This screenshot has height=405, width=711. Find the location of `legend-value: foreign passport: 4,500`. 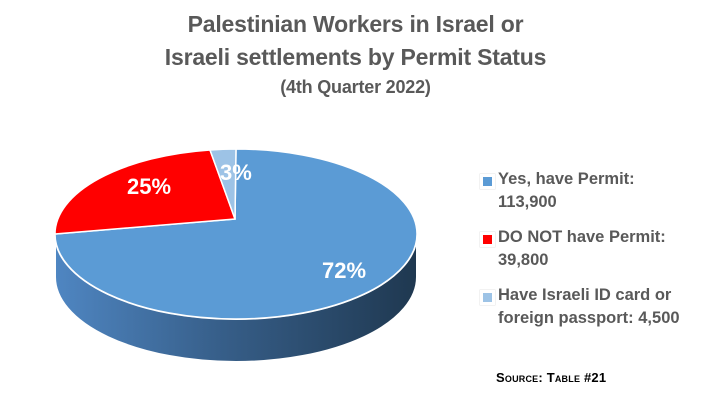

legend-value: foreign passport: 4,500 is located at coordinates (589, 318).